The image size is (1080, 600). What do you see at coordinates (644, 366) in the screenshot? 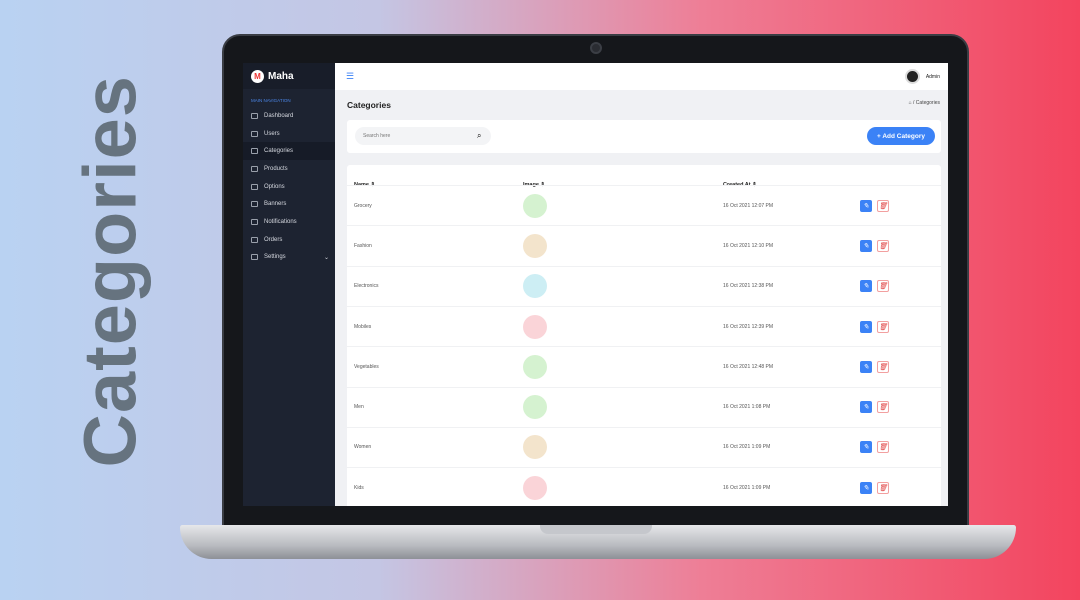
I see `table-row: Vegetables 16 Oct 2021 12:48 PM ✎ 🗑` at bounding box center [644, 366].